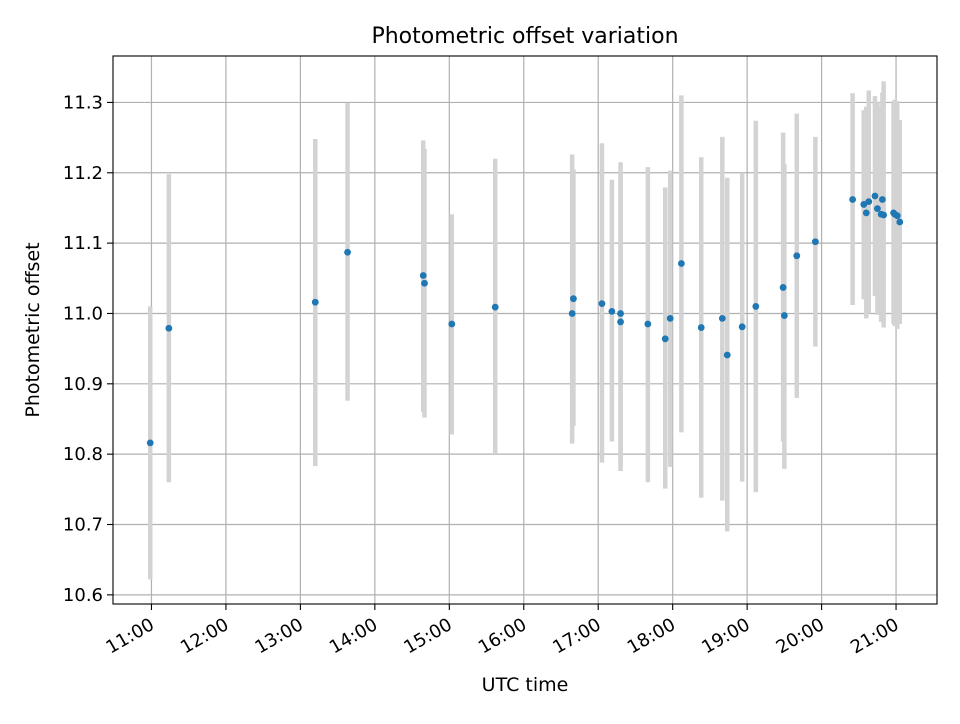 Image resolution: width=960 pixels, height=724 pixels. What do you see at coordinates (83, 243) in the screenshot?
I see `y-tick-label: 11.1` at bounding box center [83, 243].